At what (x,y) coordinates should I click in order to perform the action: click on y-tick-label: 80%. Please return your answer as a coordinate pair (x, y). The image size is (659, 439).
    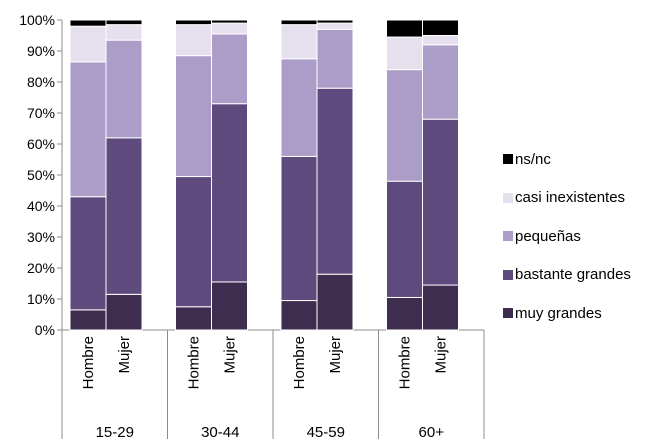
    Looking at the image, I should click on (41, 82).